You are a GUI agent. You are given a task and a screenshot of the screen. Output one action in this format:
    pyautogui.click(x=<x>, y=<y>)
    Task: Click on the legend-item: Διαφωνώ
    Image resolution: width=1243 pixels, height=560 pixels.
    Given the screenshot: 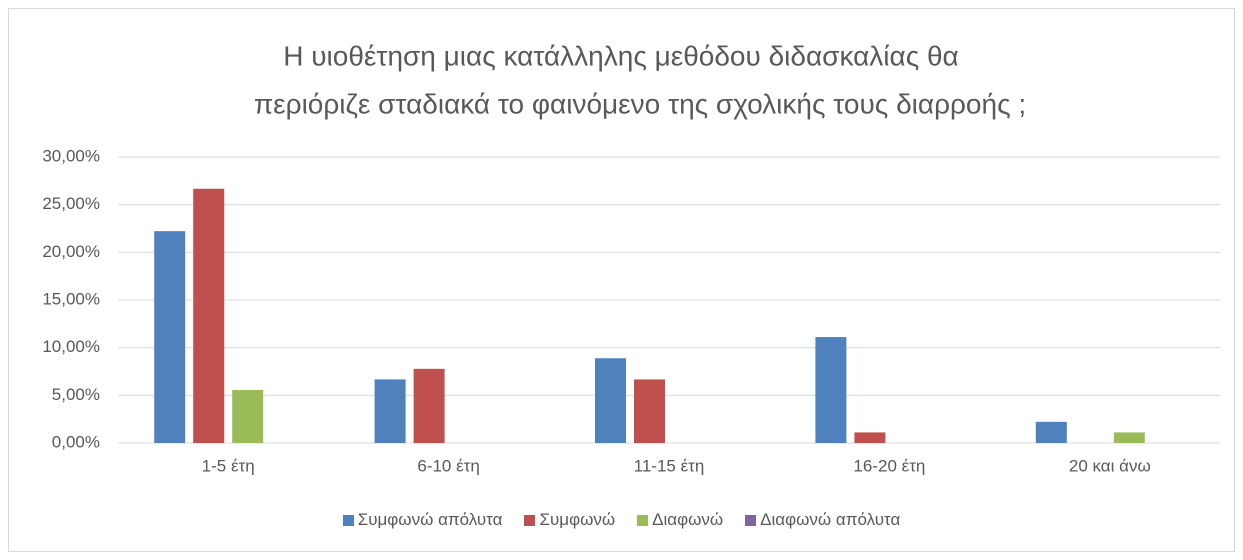 What is the action you would take?
    pyautogui.click(x=680, y=520)
    